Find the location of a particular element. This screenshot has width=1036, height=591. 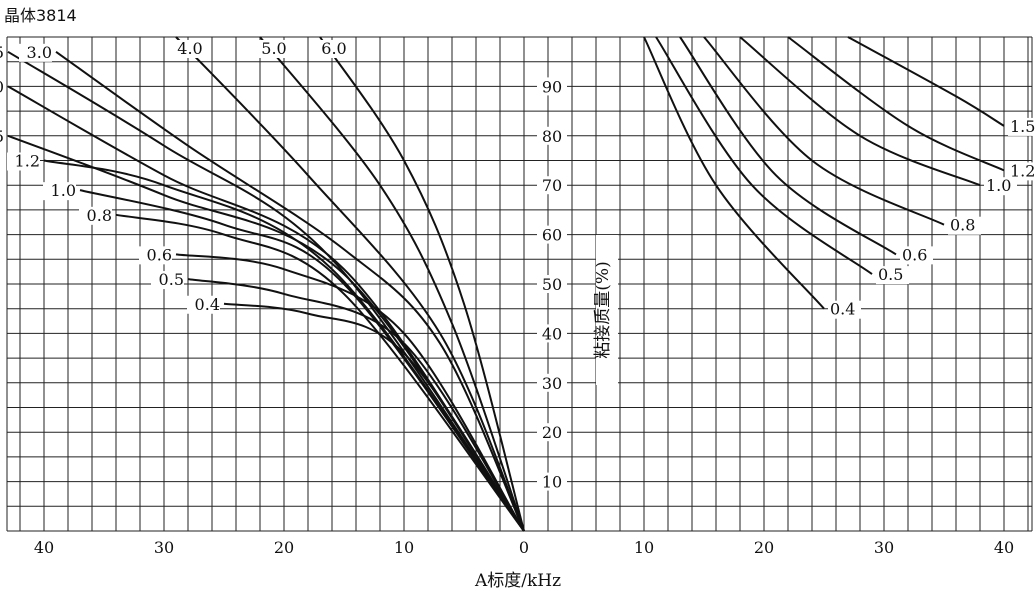

curve-label: 3.0 is located at coordinates (39, 52).